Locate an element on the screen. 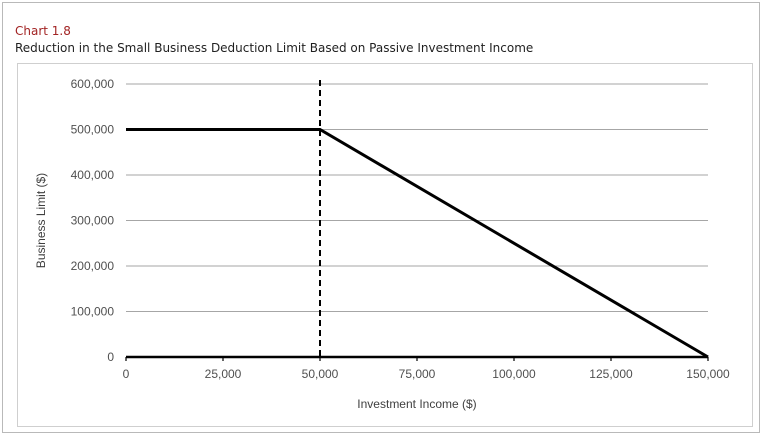 This screenshot has width=764, height=437. y-tick-label: 600,000 is located at coordinates (93, 84).